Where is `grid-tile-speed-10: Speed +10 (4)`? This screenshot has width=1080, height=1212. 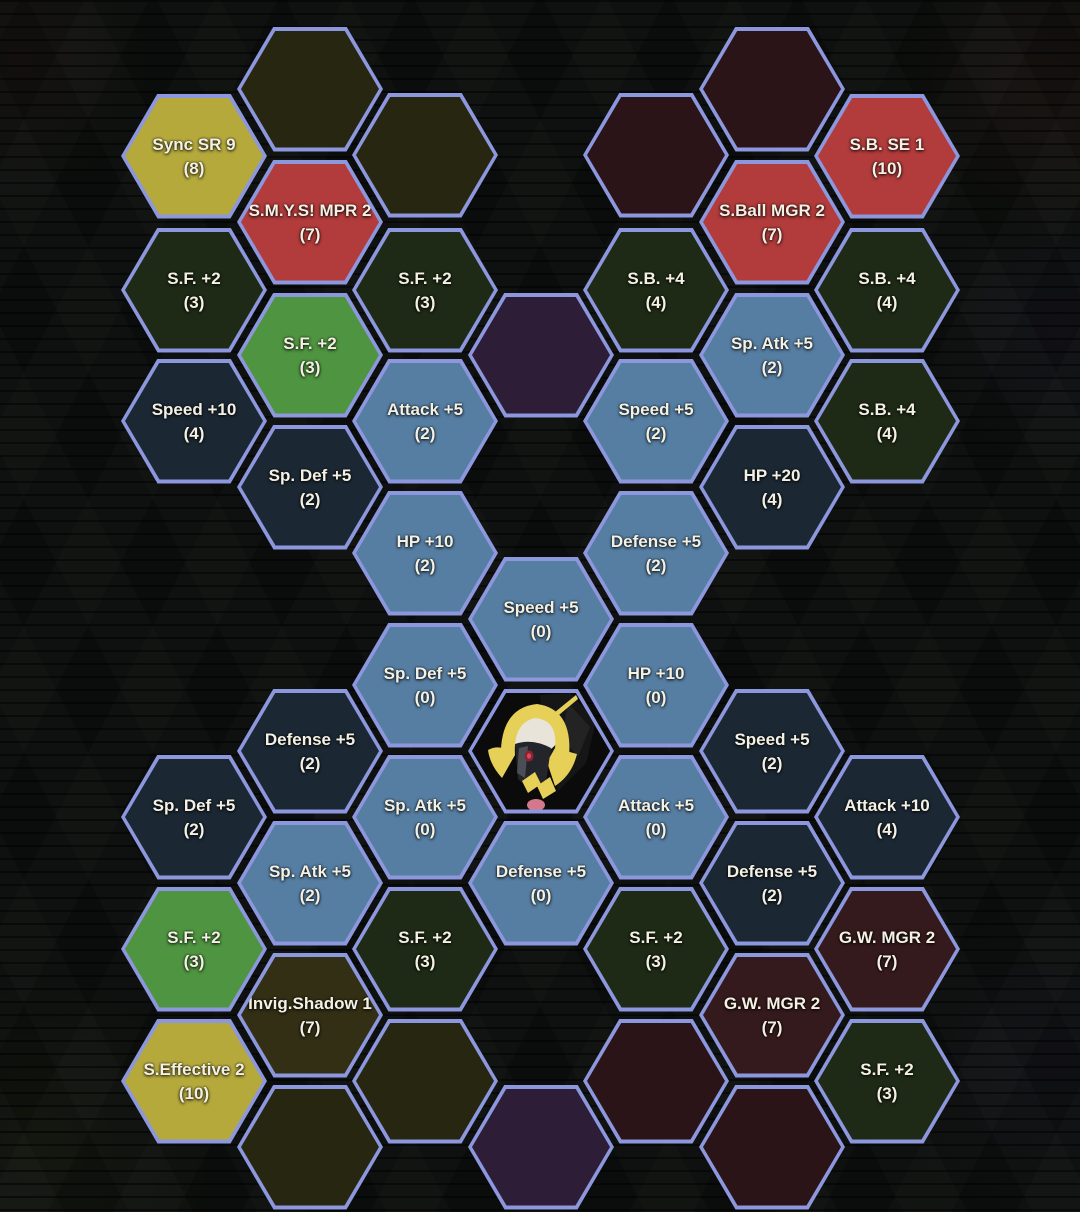 grid-tile-speed-10: Speed +10 (4) is located at coordinates (194, 421).